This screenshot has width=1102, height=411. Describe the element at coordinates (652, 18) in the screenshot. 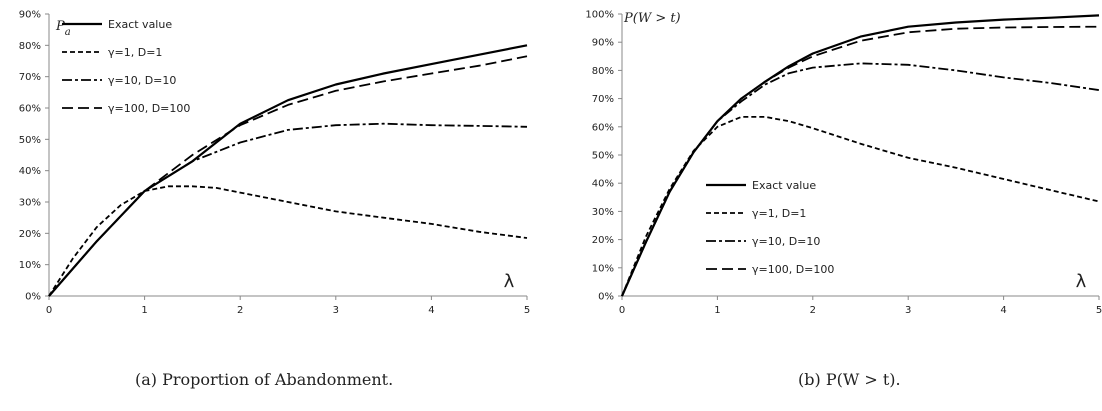

I see `y-axis-label: P(W > t)` at that location.